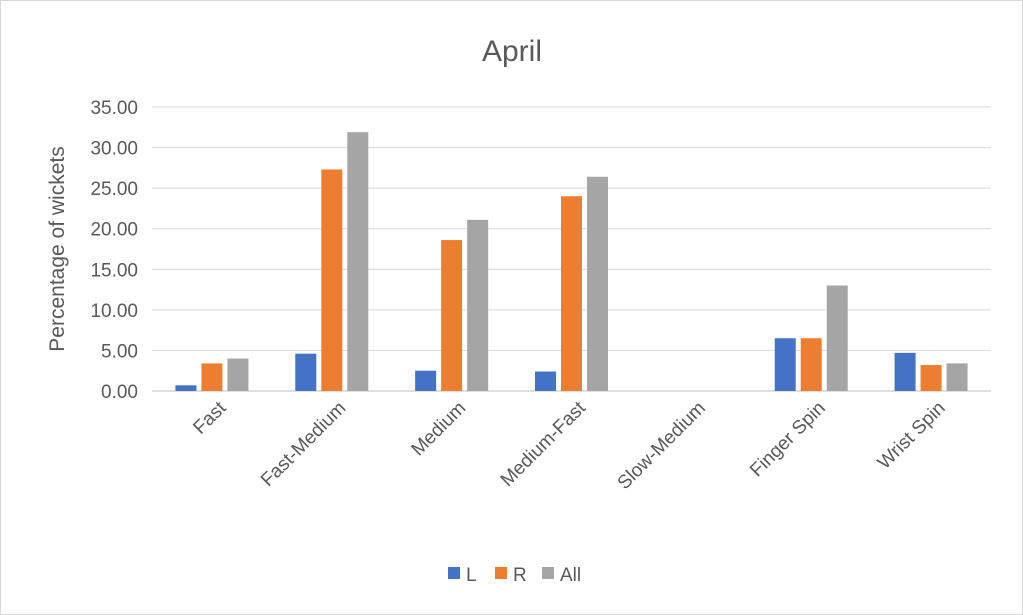  I want to click on bar-r-fast-medium, so click(332, 280).